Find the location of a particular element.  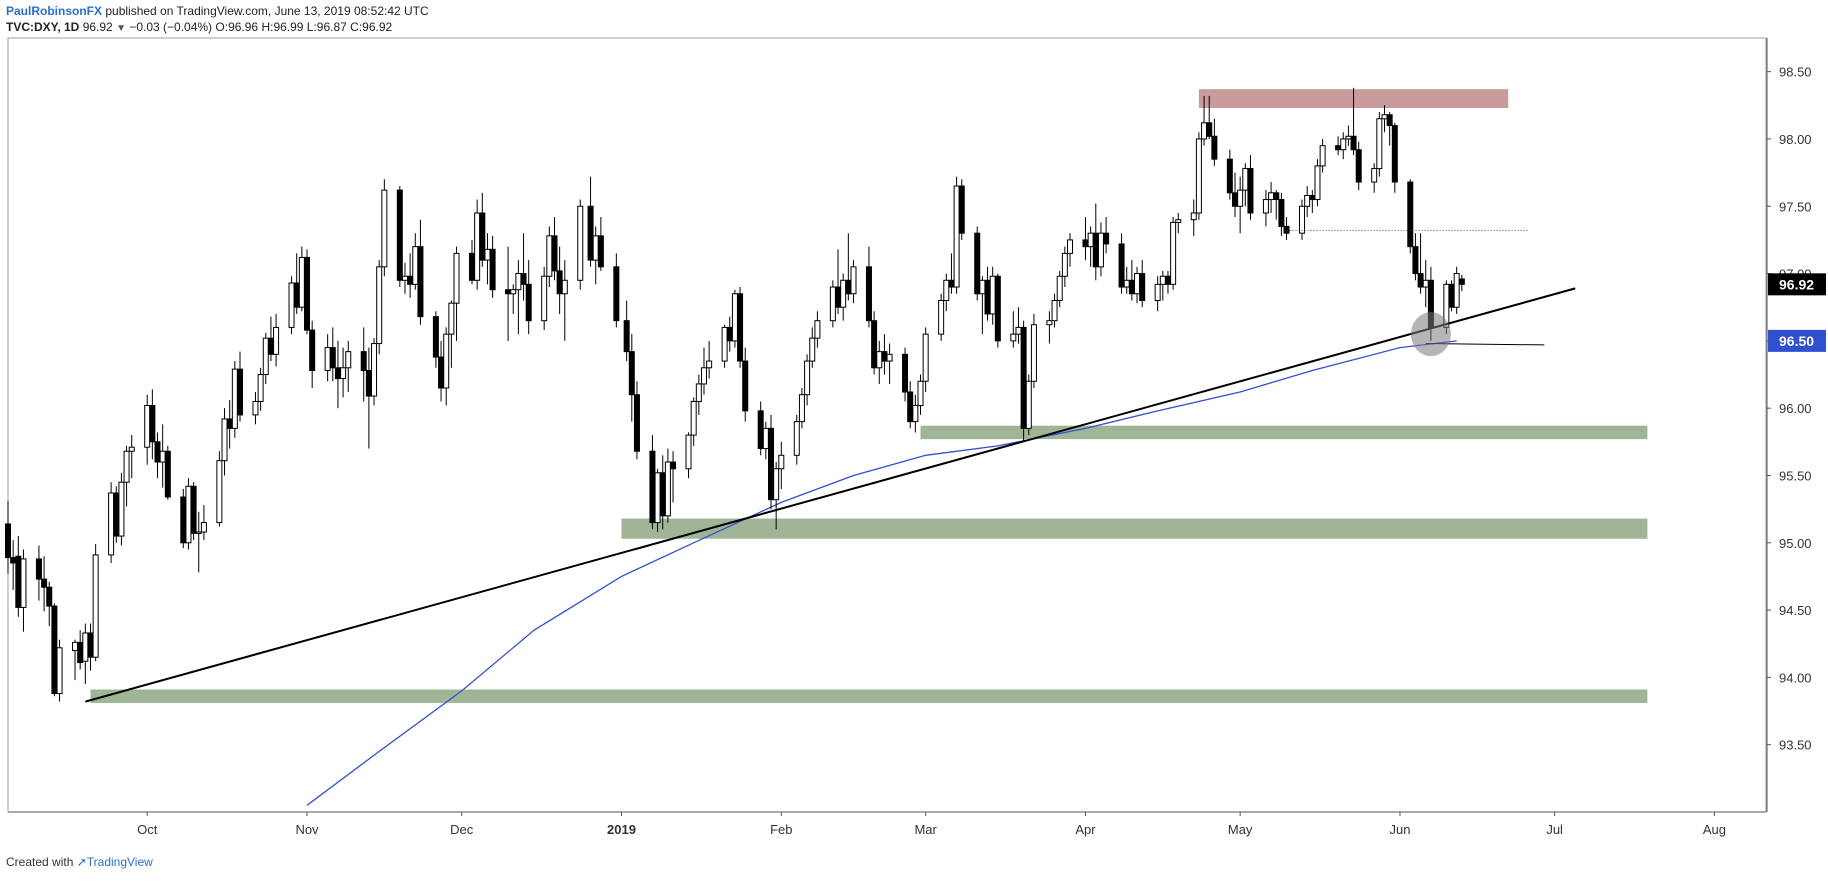

symbol-label: TVC:DXY, 1D is located at coordinates (43, 27).